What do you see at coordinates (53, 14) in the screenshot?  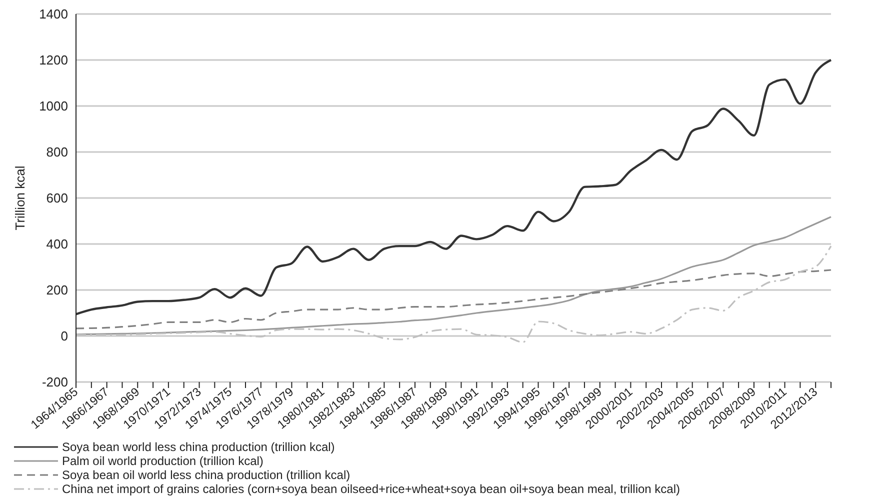 I see `y-tick-label: 1400` at bounding box center [53, 14].